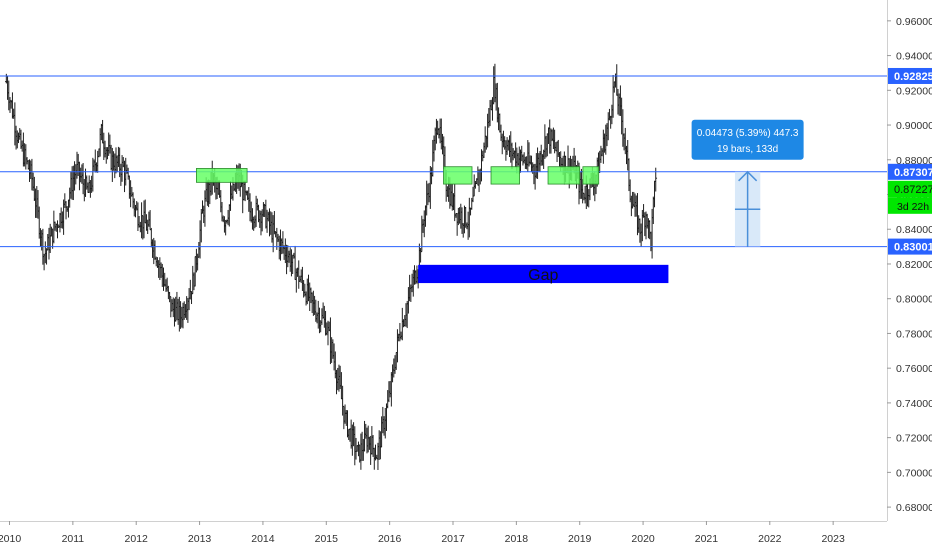 Image resolution: width=932 pixels, height=555 pixels. I want to click on level-price-label: 0.83001, so click(913, 248).